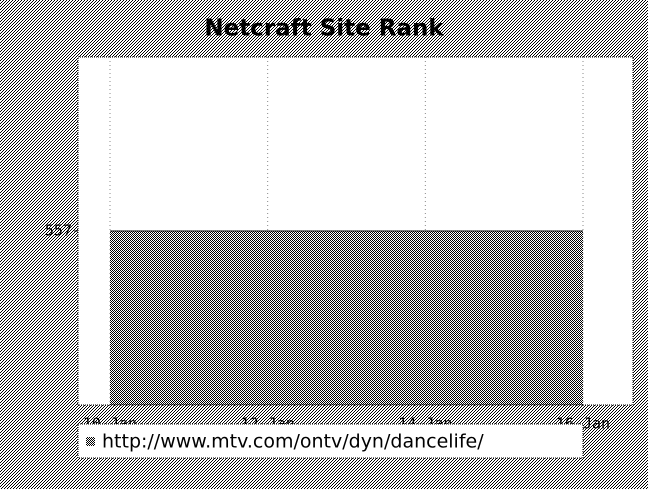 The image size is (648, 489). What do you see at coordinates (293, 442) in the screenshot?
I see `legend-label: http://www.mtv.com/ontv/dyn/dancelife/` at bounding box center [293, 442].